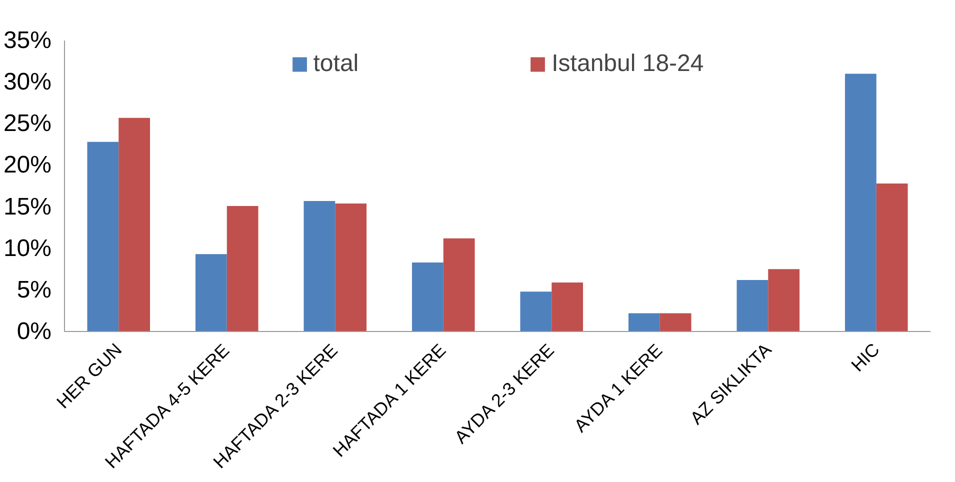  What do you see at coordinates (27, 248) in the screenshot?
I see `y-tick-label: 10%` at bounding box center [27, 248].